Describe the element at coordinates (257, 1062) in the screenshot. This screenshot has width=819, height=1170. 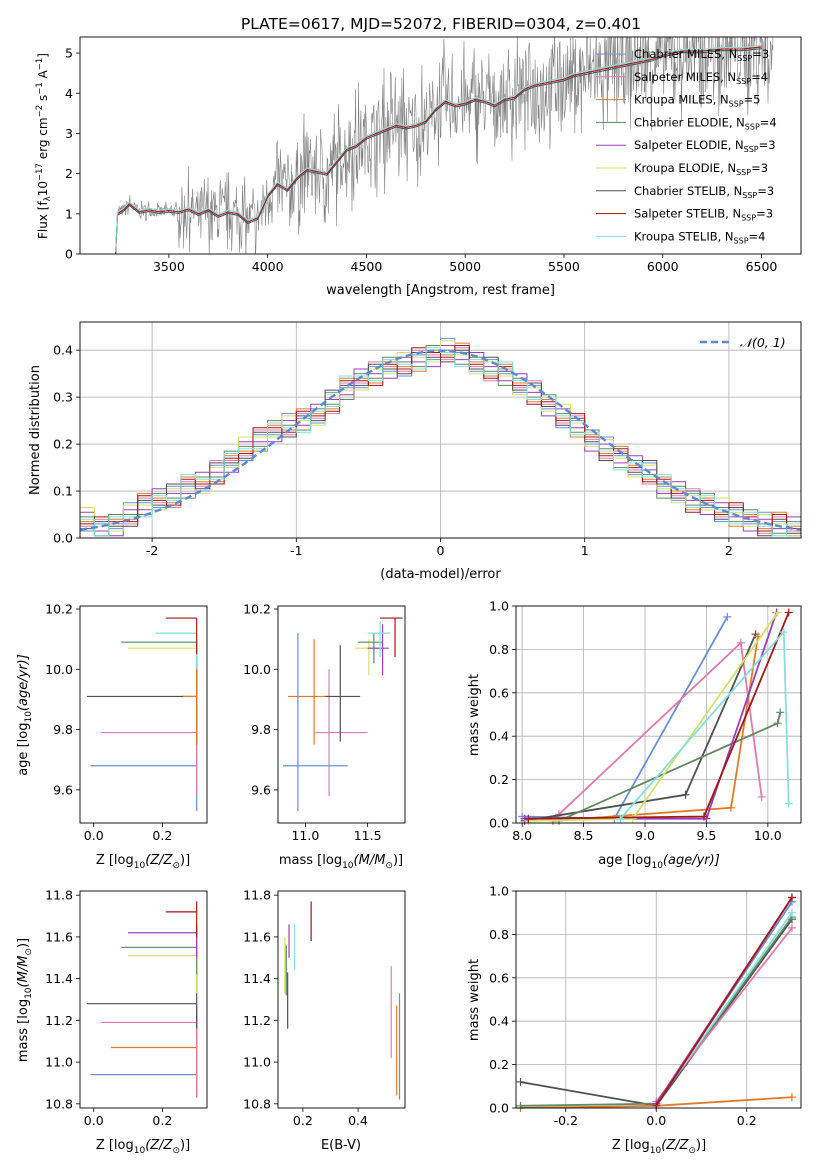
I see `y-tick-label: 11.0` at that location.